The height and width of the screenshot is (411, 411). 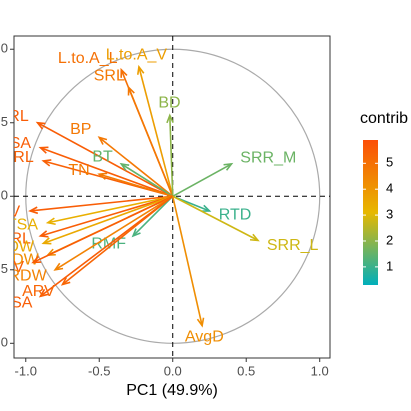 What do you see at coordinates (80, 129) in the screenshot?
I see `variable-label: BP` at bounding box center [80, 129].